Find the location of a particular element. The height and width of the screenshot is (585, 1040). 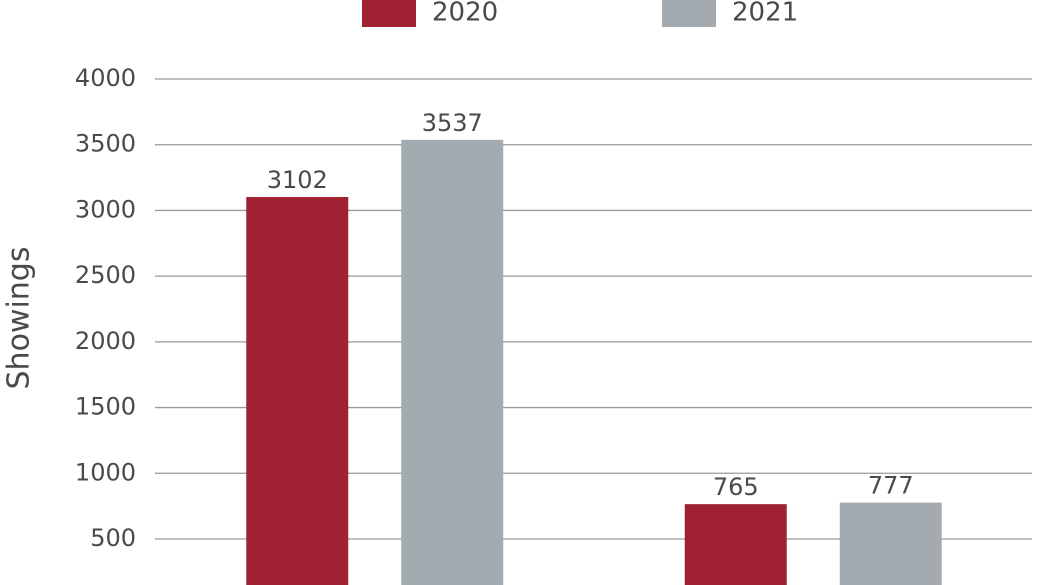

y-tick-label: 3500 is located at coordinates (105, 144).